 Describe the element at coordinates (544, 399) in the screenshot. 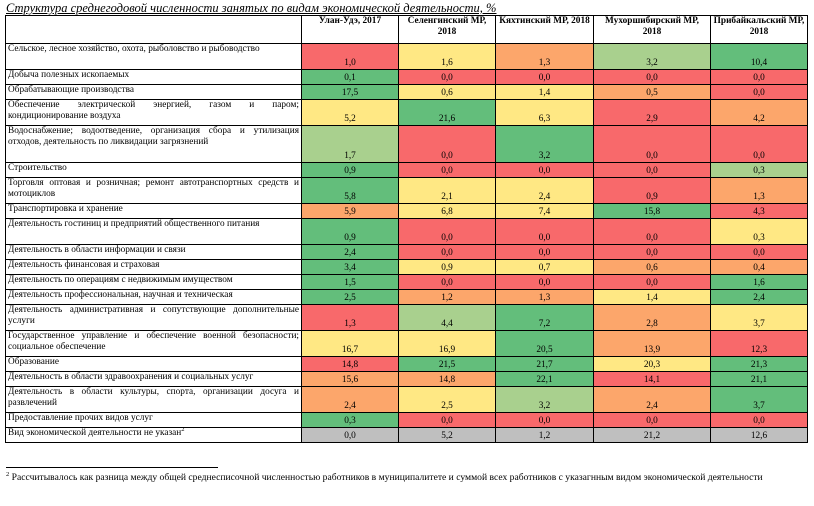

I see `value-cell: 3,2` at that location.